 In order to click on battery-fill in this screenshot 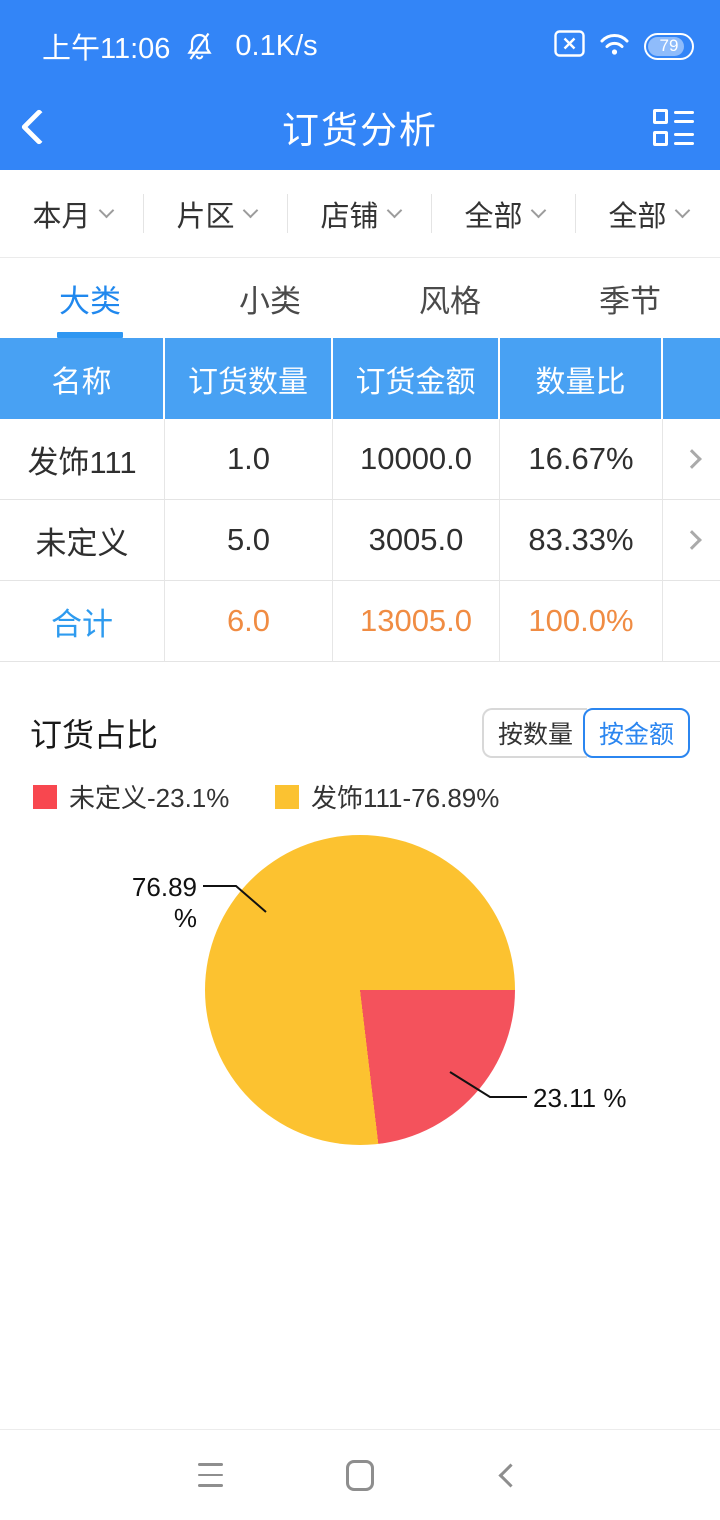, I will do `click(666, 46)`.